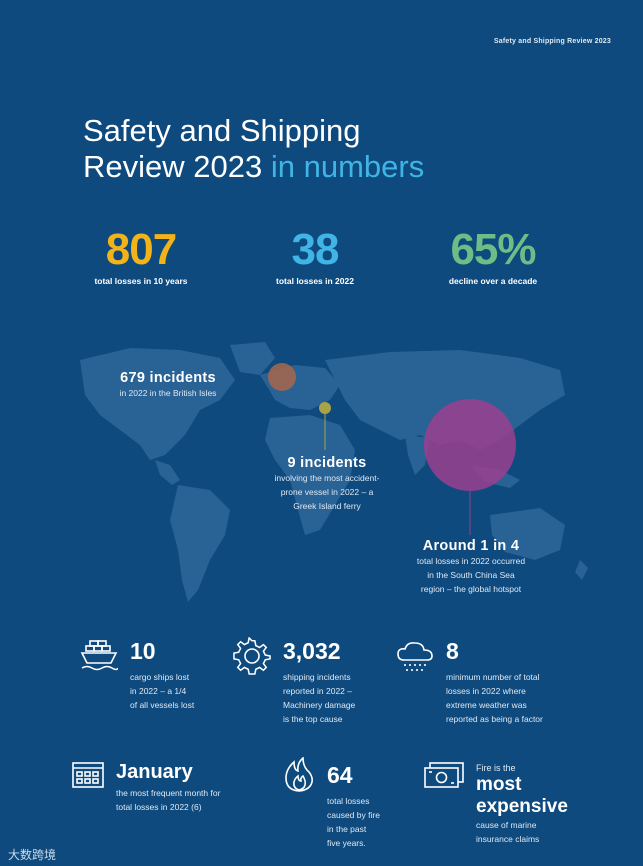 This screenshot has width=643, height=866. What do you see at coordinates (312, 651) in the screenshot?
I see `fact-value: 3,032` at bounding box center [312, 651].